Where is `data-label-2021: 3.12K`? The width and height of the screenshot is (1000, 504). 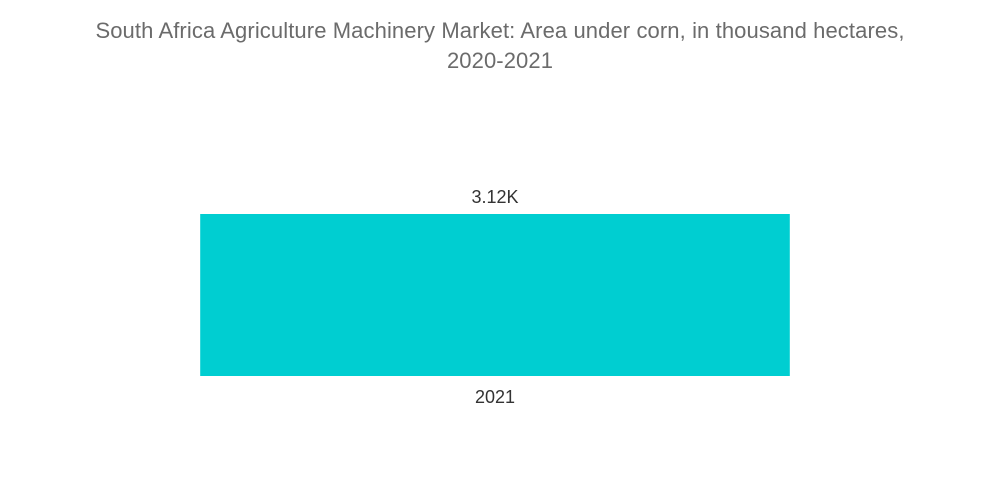 data-label-2021: 3.12K is located at coordinates (494, 197).